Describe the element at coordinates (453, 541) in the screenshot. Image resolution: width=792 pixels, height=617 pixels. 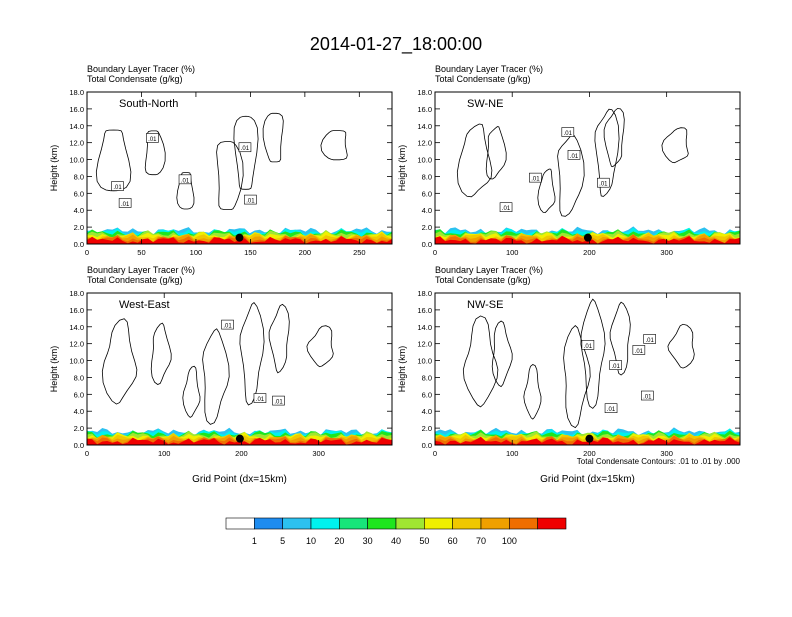
I see `colorbar-label: 60` at that location.